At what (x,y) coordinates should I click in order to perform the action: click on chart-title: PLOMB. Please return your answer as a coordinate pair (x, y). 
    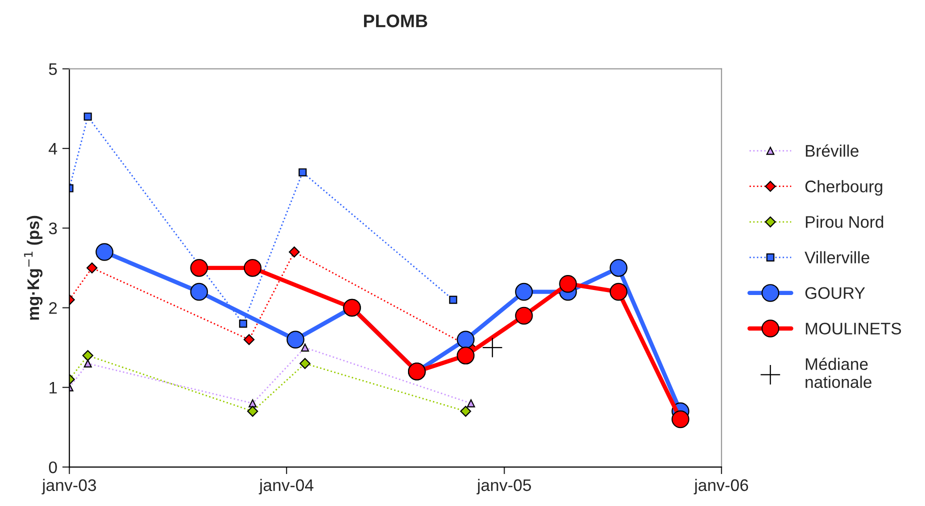
    Looking at the image, I should click on (396, 21).